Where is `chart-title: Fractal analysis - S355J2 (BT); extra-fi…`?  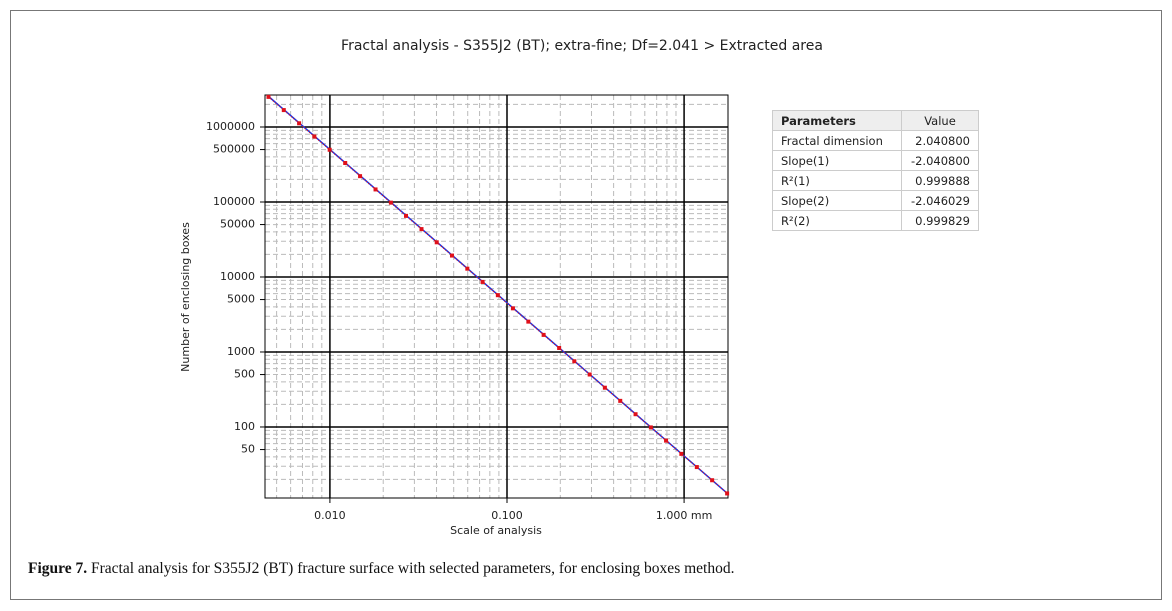 chart-title: Fractal analysis - S355J2 (BT); extra-fi… is located at coordinates (582, 46).